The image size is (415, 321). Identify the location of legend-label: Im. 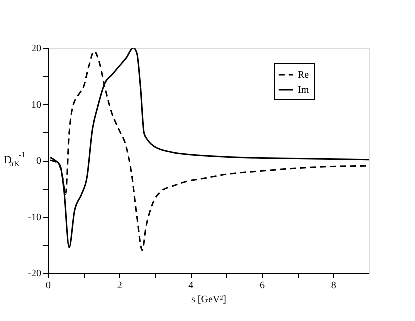
(304, 90).